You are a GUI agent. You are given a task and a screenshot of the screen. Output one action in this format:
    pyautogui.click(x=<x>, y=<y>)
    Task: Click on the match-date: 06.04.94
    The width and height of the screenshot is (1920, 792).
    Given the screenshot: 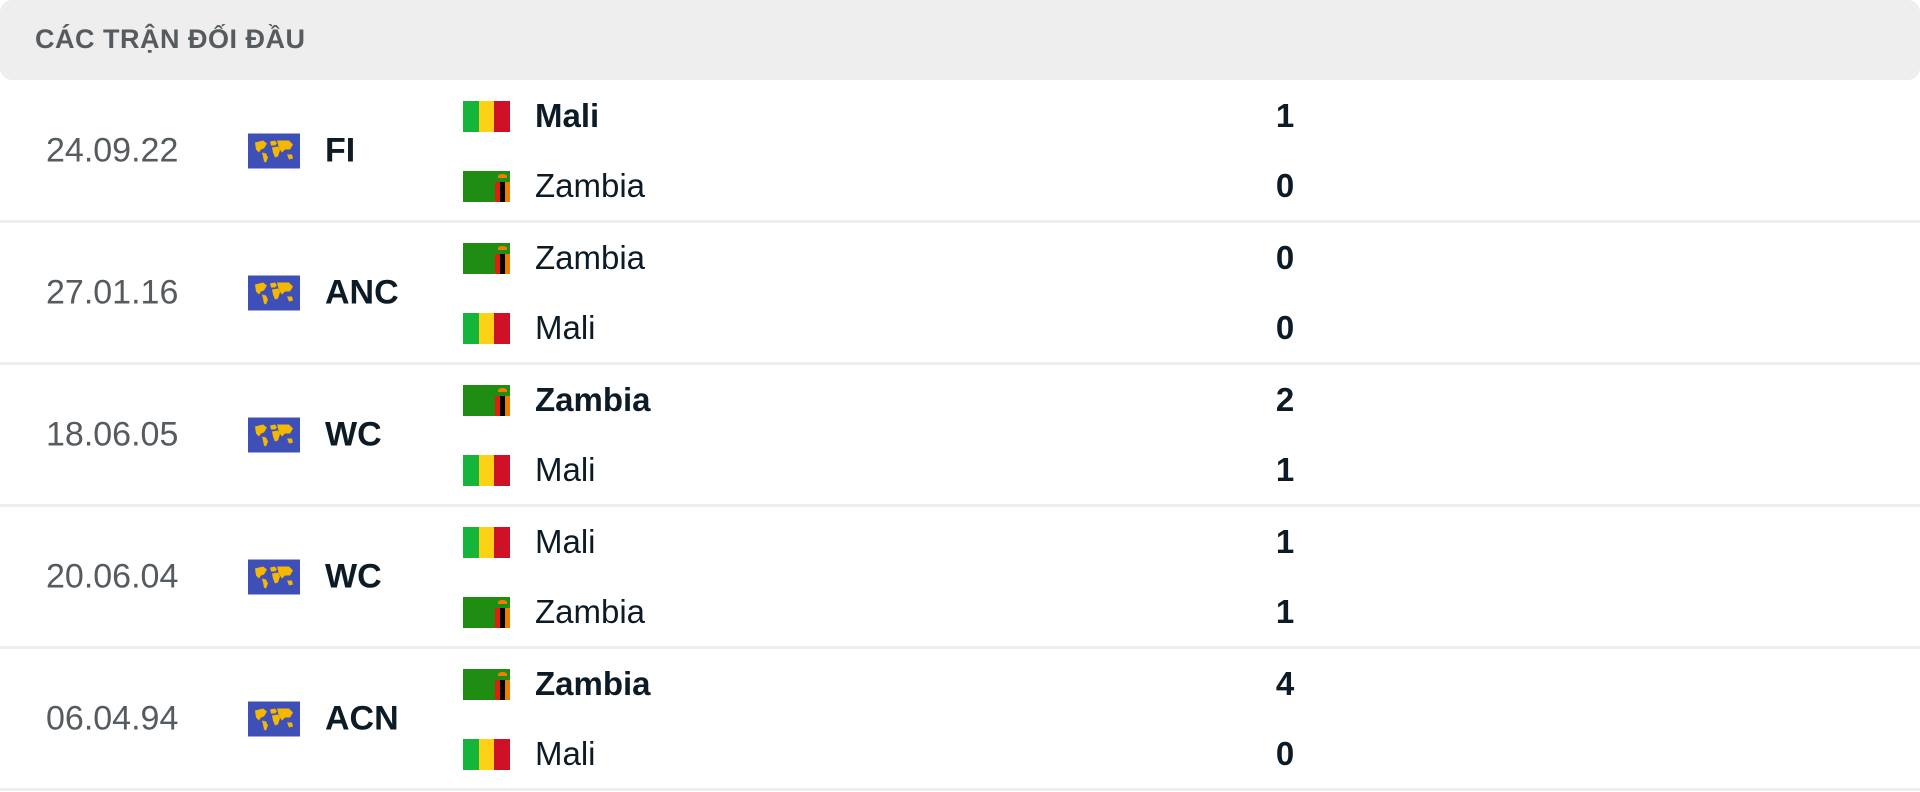 What is the action you would take?
    pyautogui.click(x=112, y=718)
    